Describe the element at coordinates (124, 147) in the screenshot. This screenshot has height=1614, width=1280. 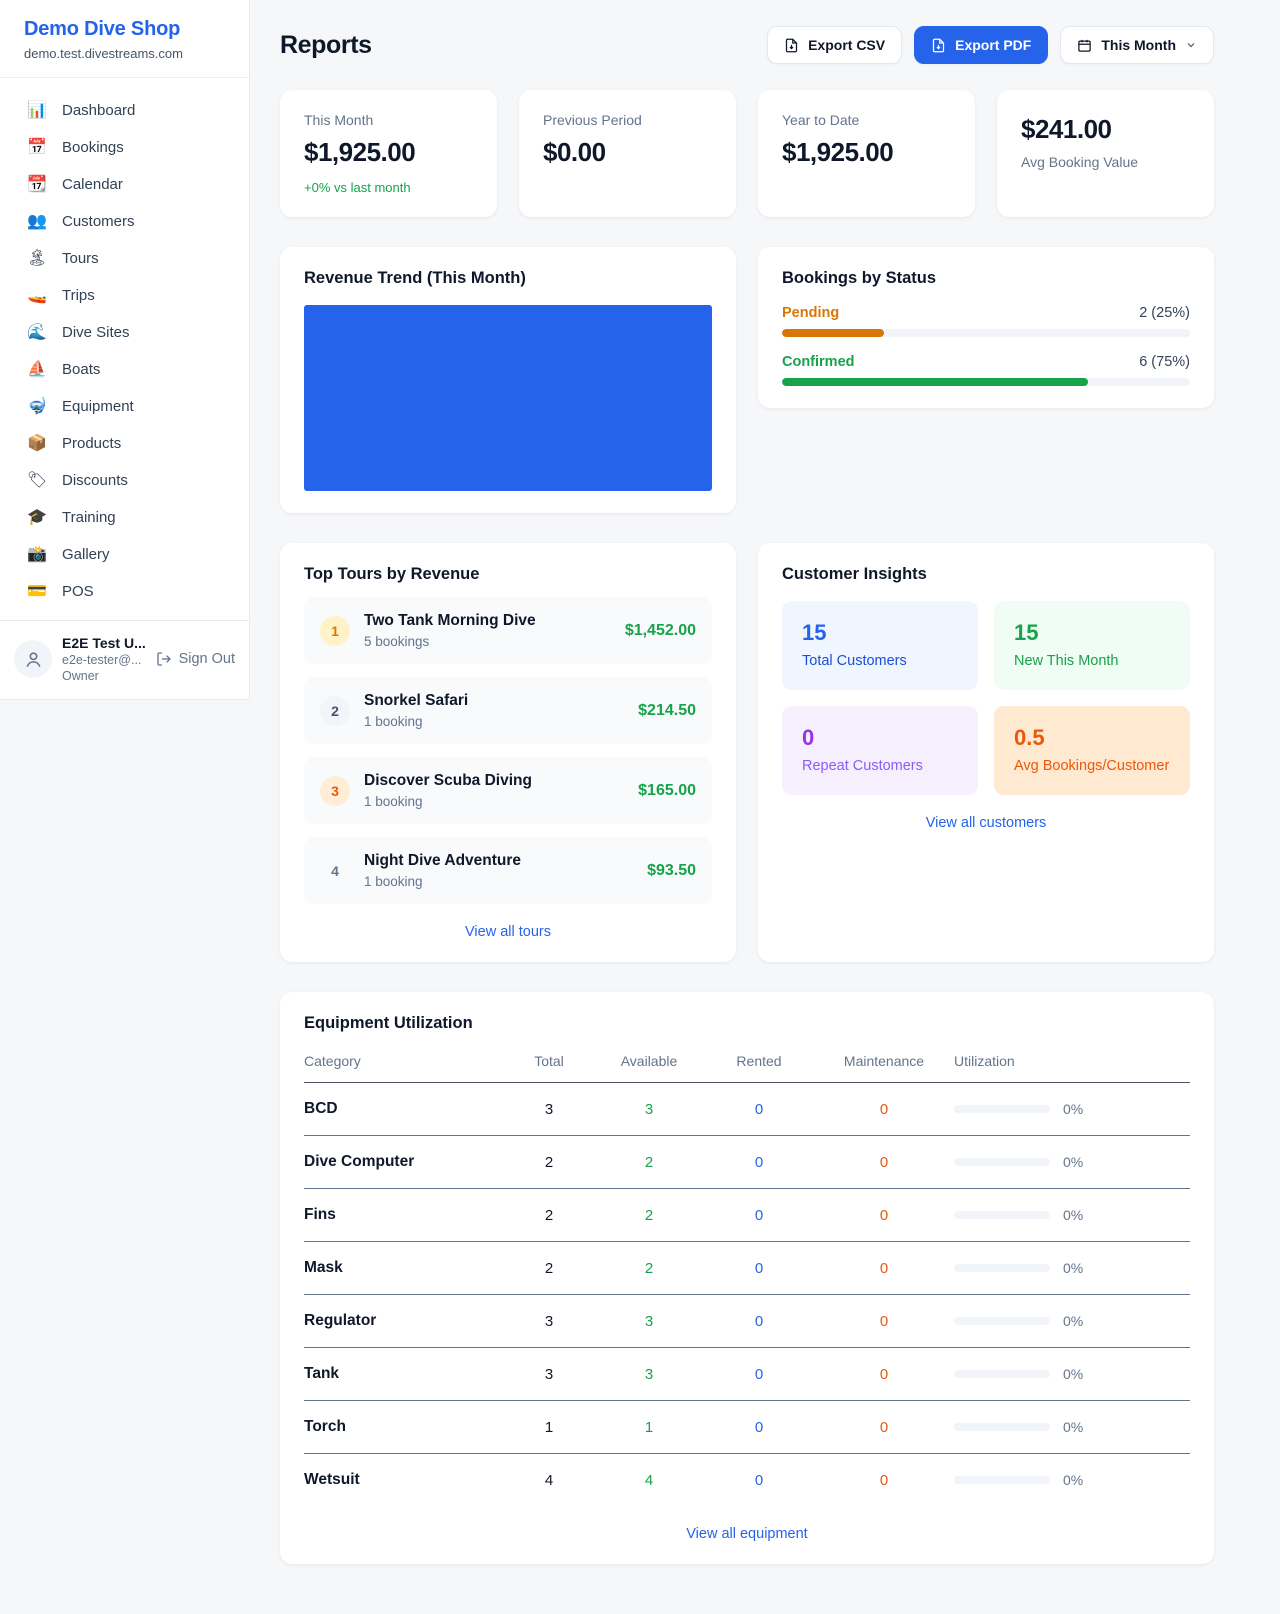
I see `sidebar-item-bookings: 📅 Bookings` at that location.